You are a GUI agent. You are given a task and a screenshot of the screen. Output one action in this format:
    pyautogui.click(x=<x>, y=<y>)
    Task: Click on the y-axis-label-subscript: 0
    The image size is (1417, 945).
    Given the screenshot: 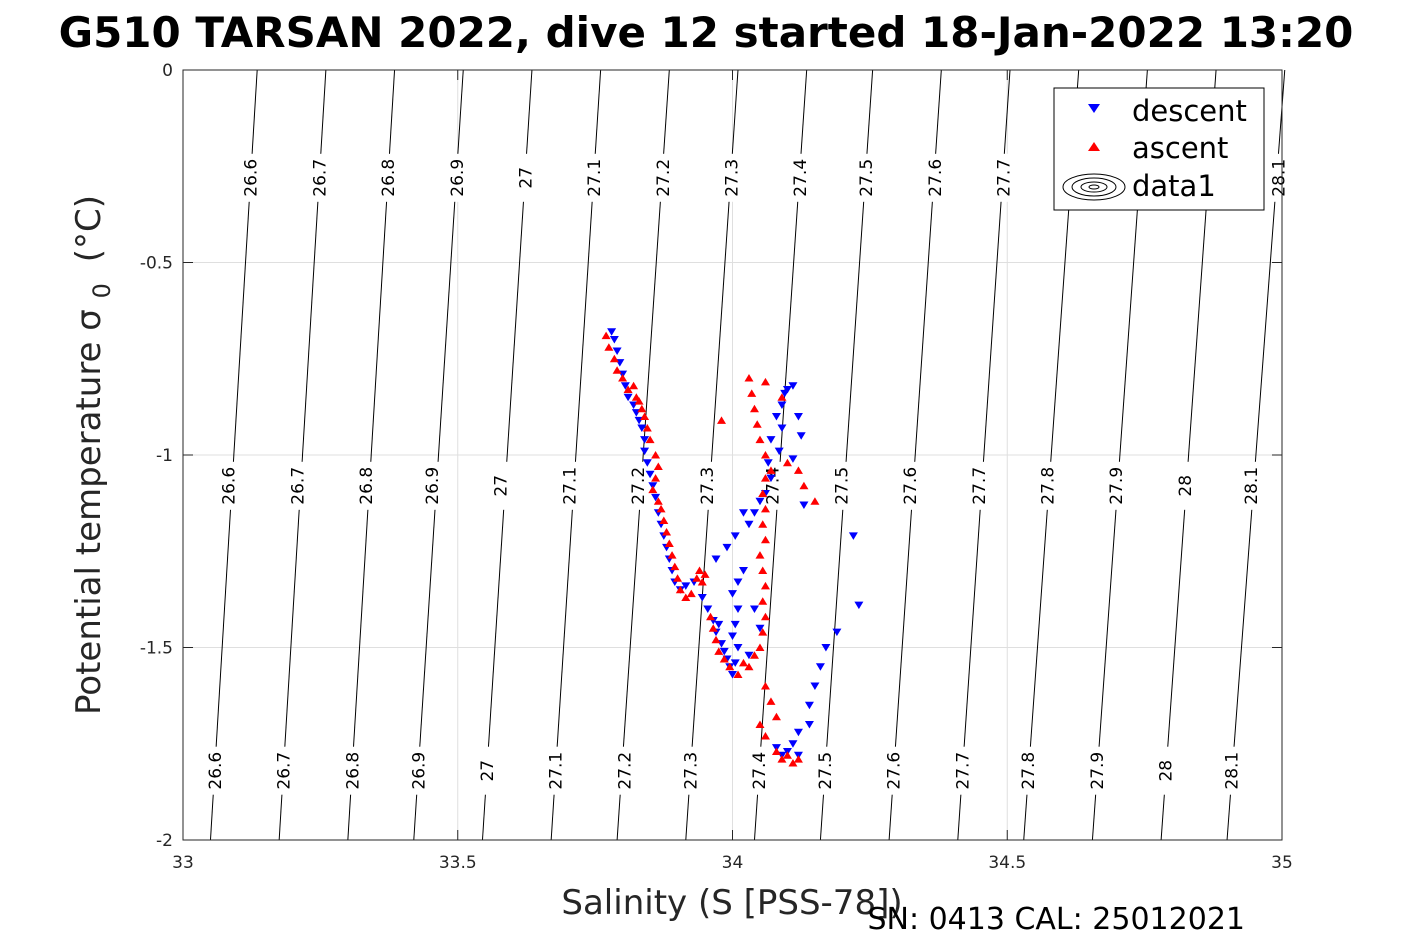 What is the action you would take?
    pyautogui.click(x=102, y=290)
    